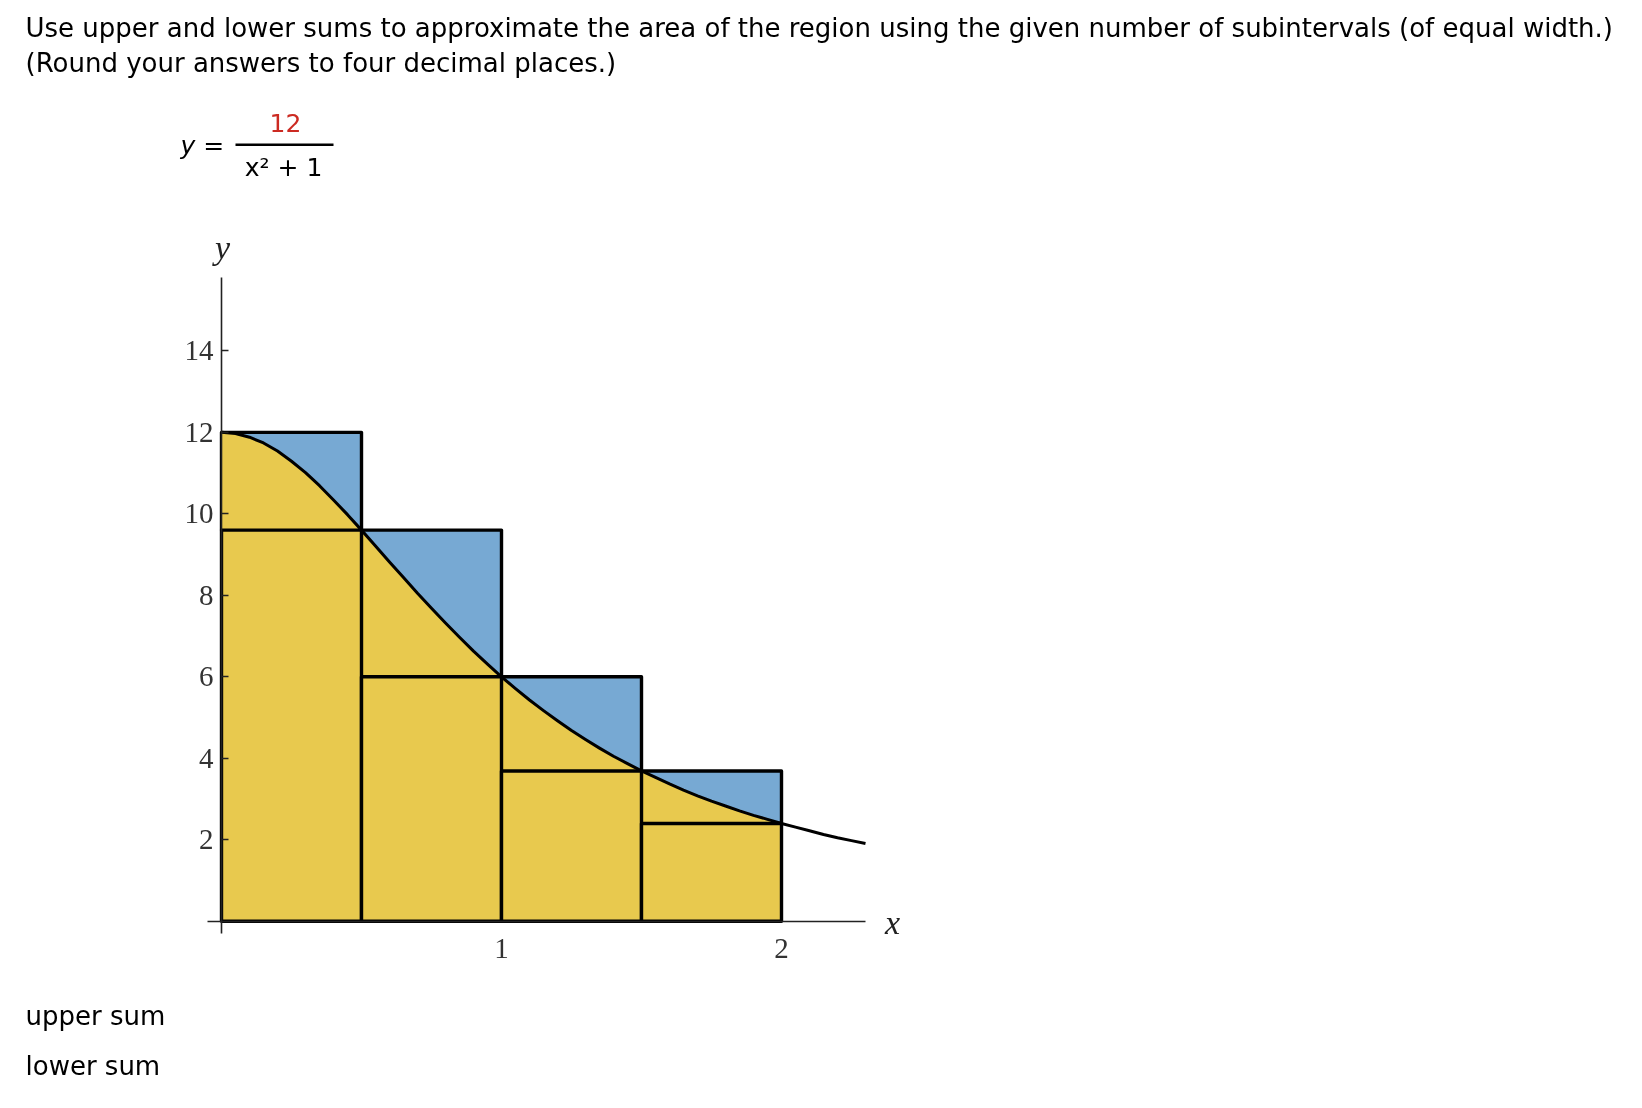 This screenshot has height=1108, width=1642. What do you see at coordinates (321, 62) in the screenshot?
I see `chart-subtitle: (Round your answers to four decimal places.)` at bounding box center [321, 62].